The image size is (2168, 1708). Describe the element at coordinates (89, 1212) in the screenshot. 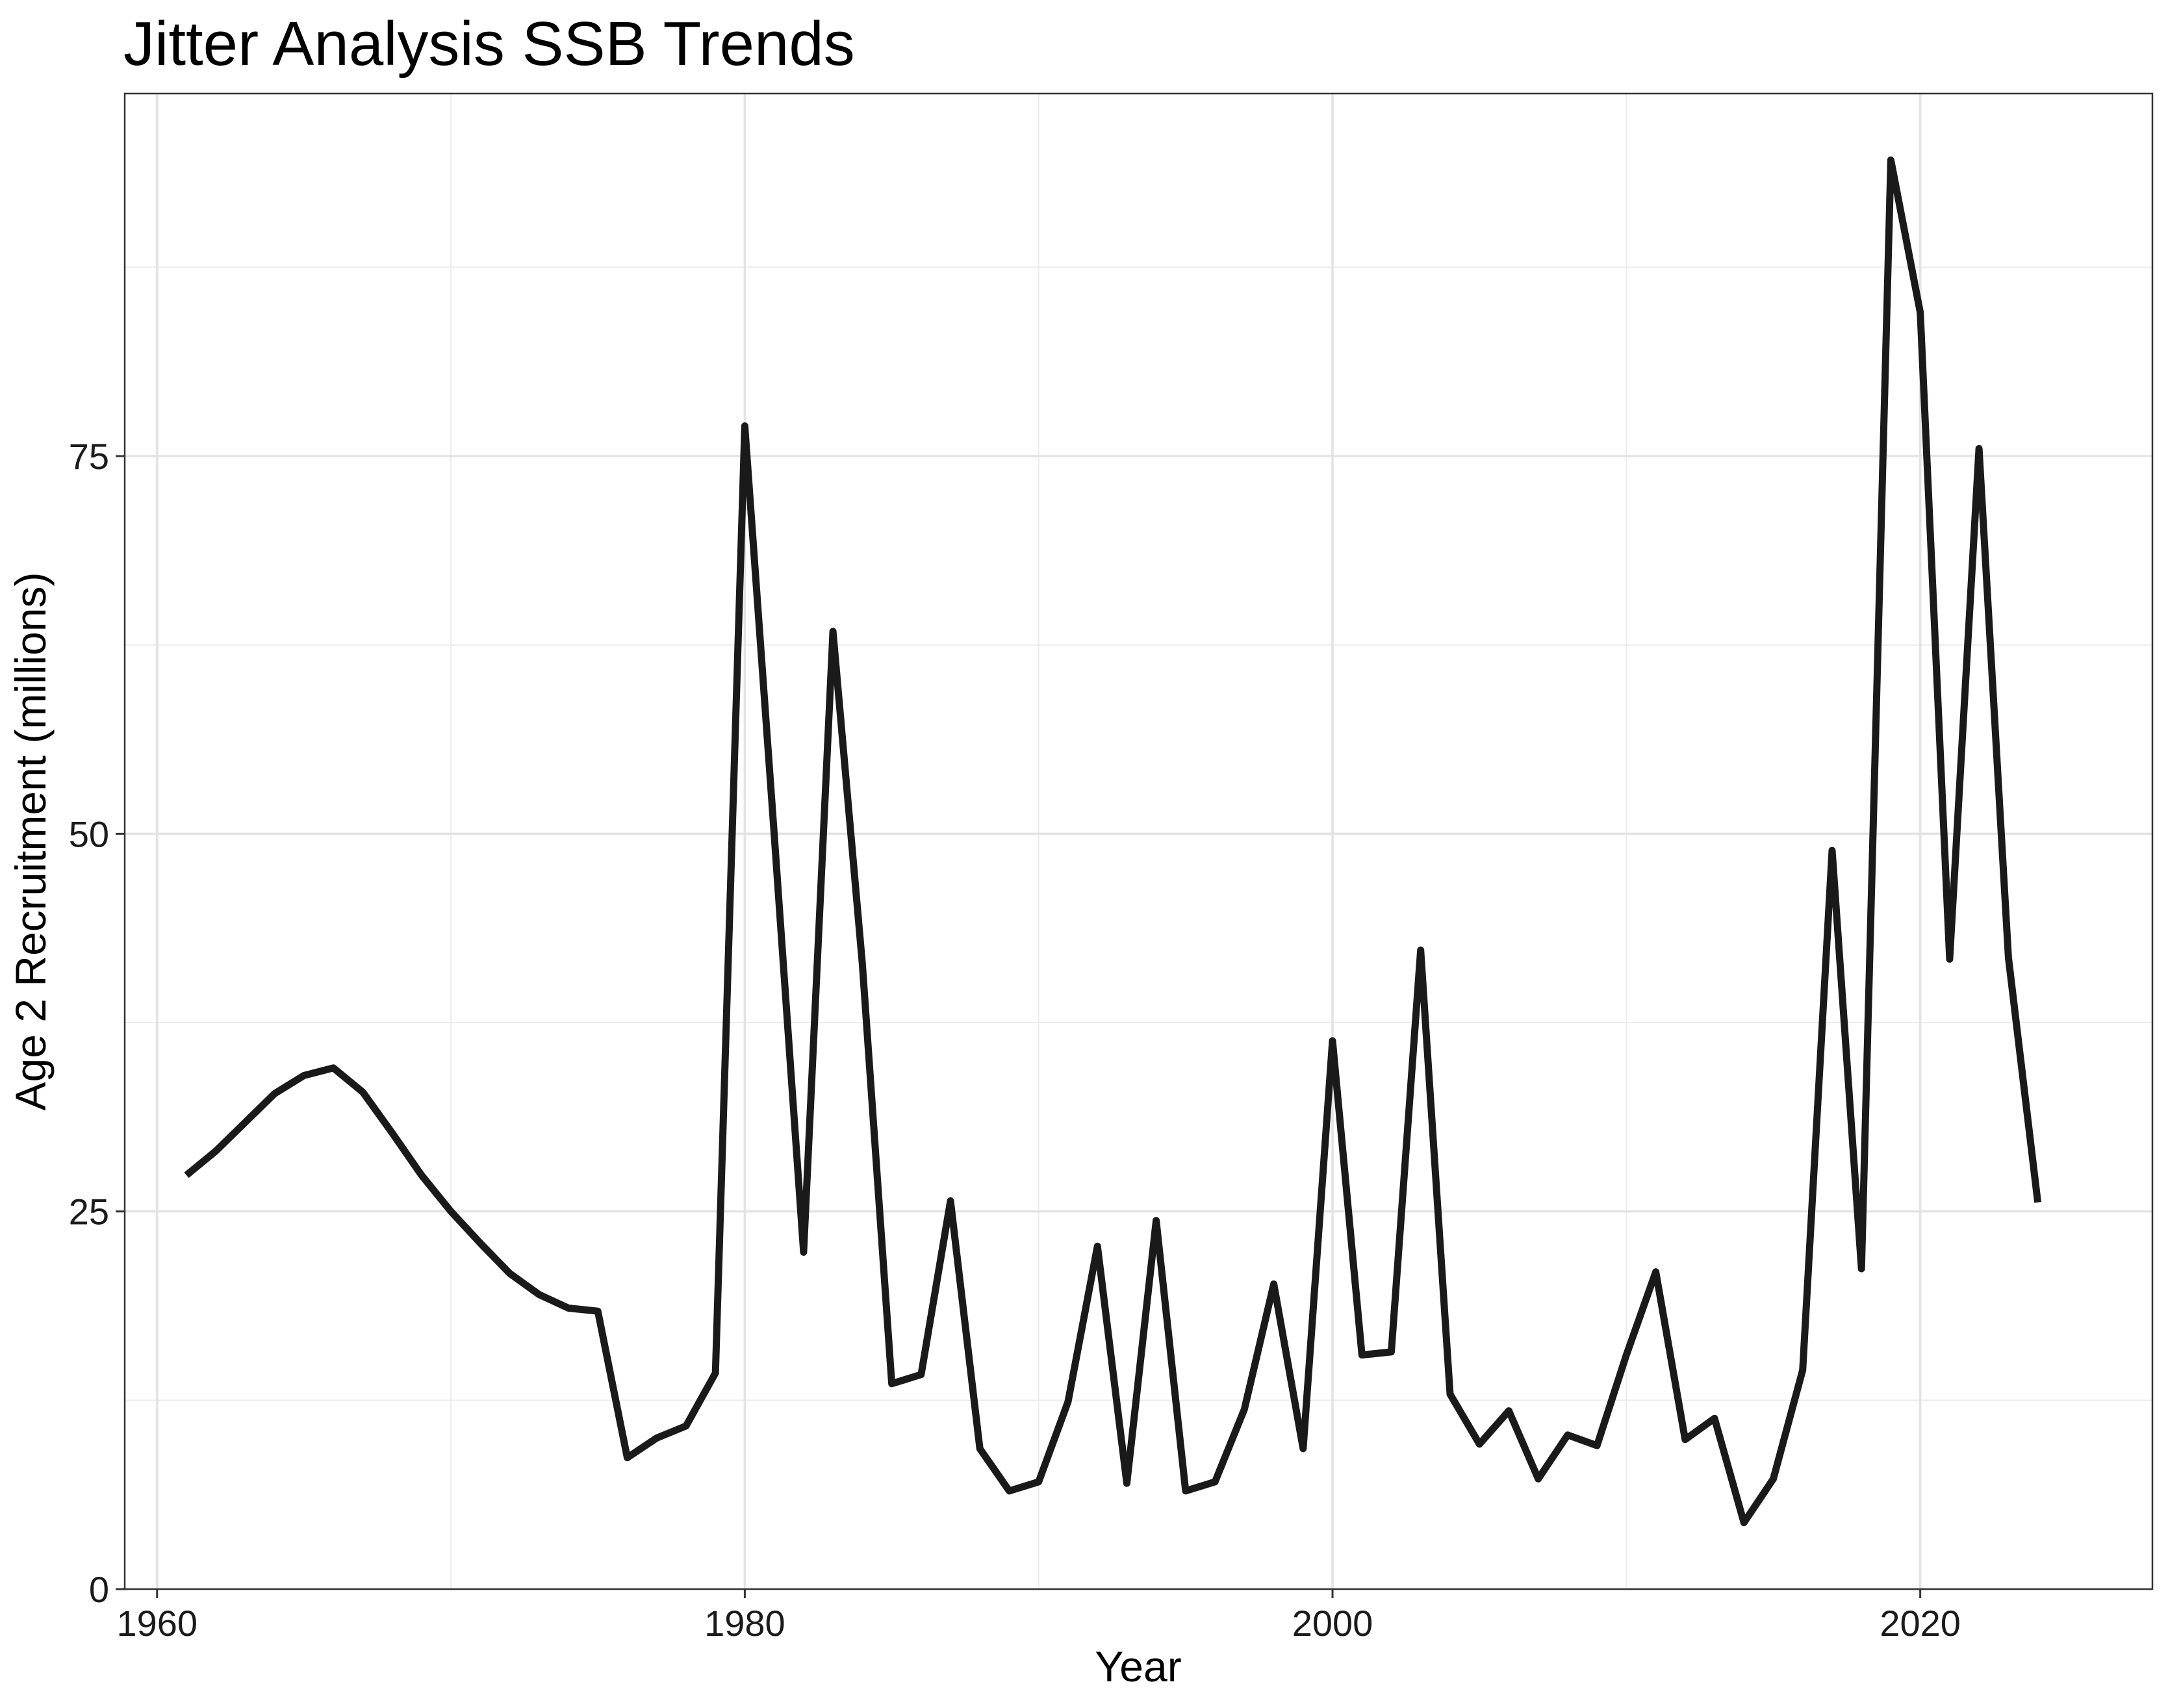

I see `y-tick-label: 25` at that location.